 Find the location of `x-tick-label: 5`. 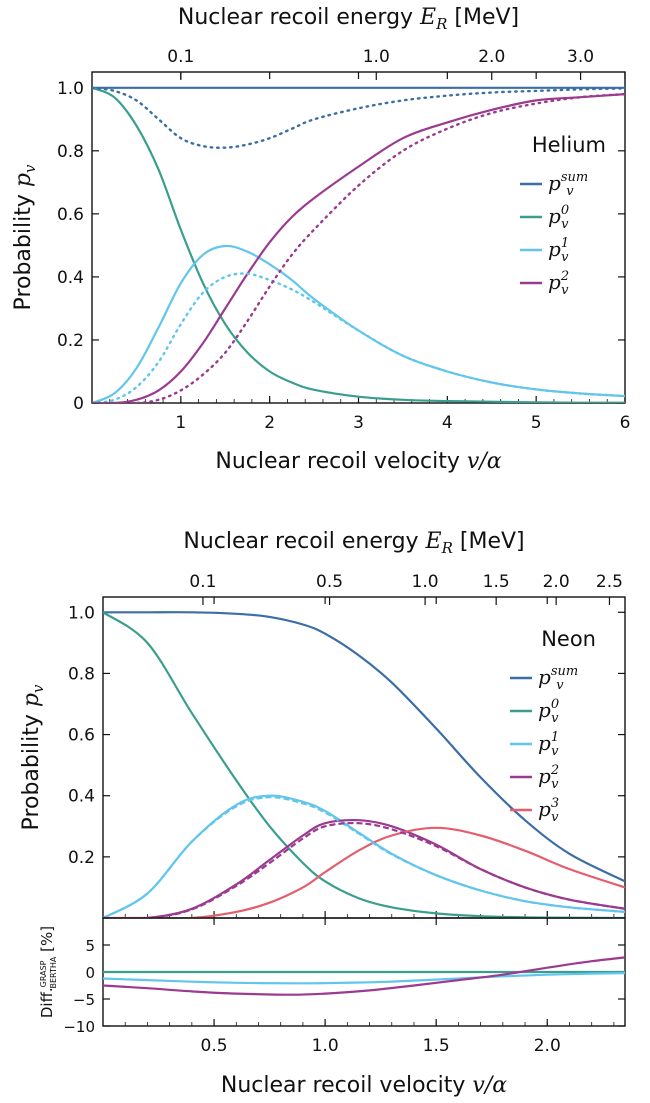

x-tick-label: 5 is located at coordinates (536, 423).